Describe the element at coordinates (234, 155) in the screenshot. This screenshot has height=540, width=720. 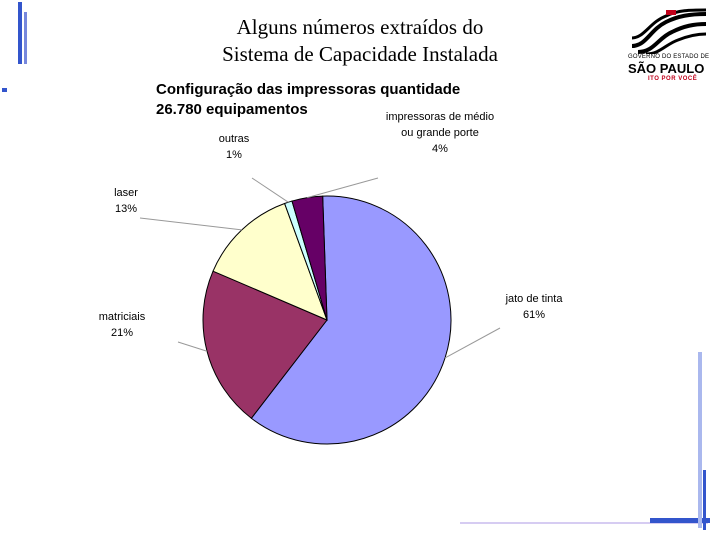
I see `slice-percent-label: 1%` at that location.